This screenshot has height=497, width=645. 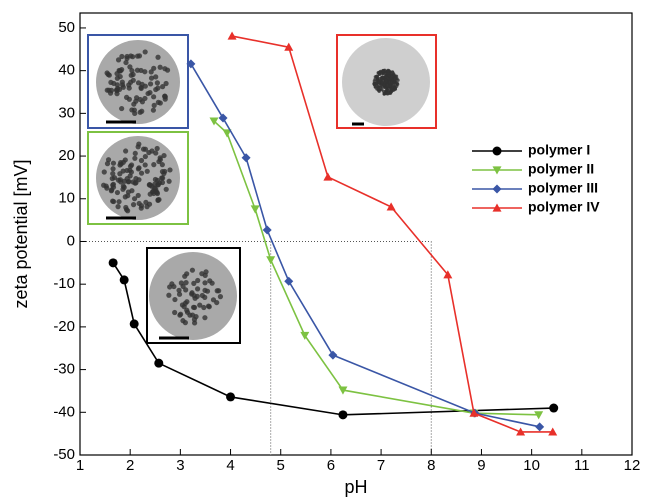 What do you see at coordinates (559, 150) in the screenshot?
I see `legend-label: polymer I` at bounding box center [559, 150].